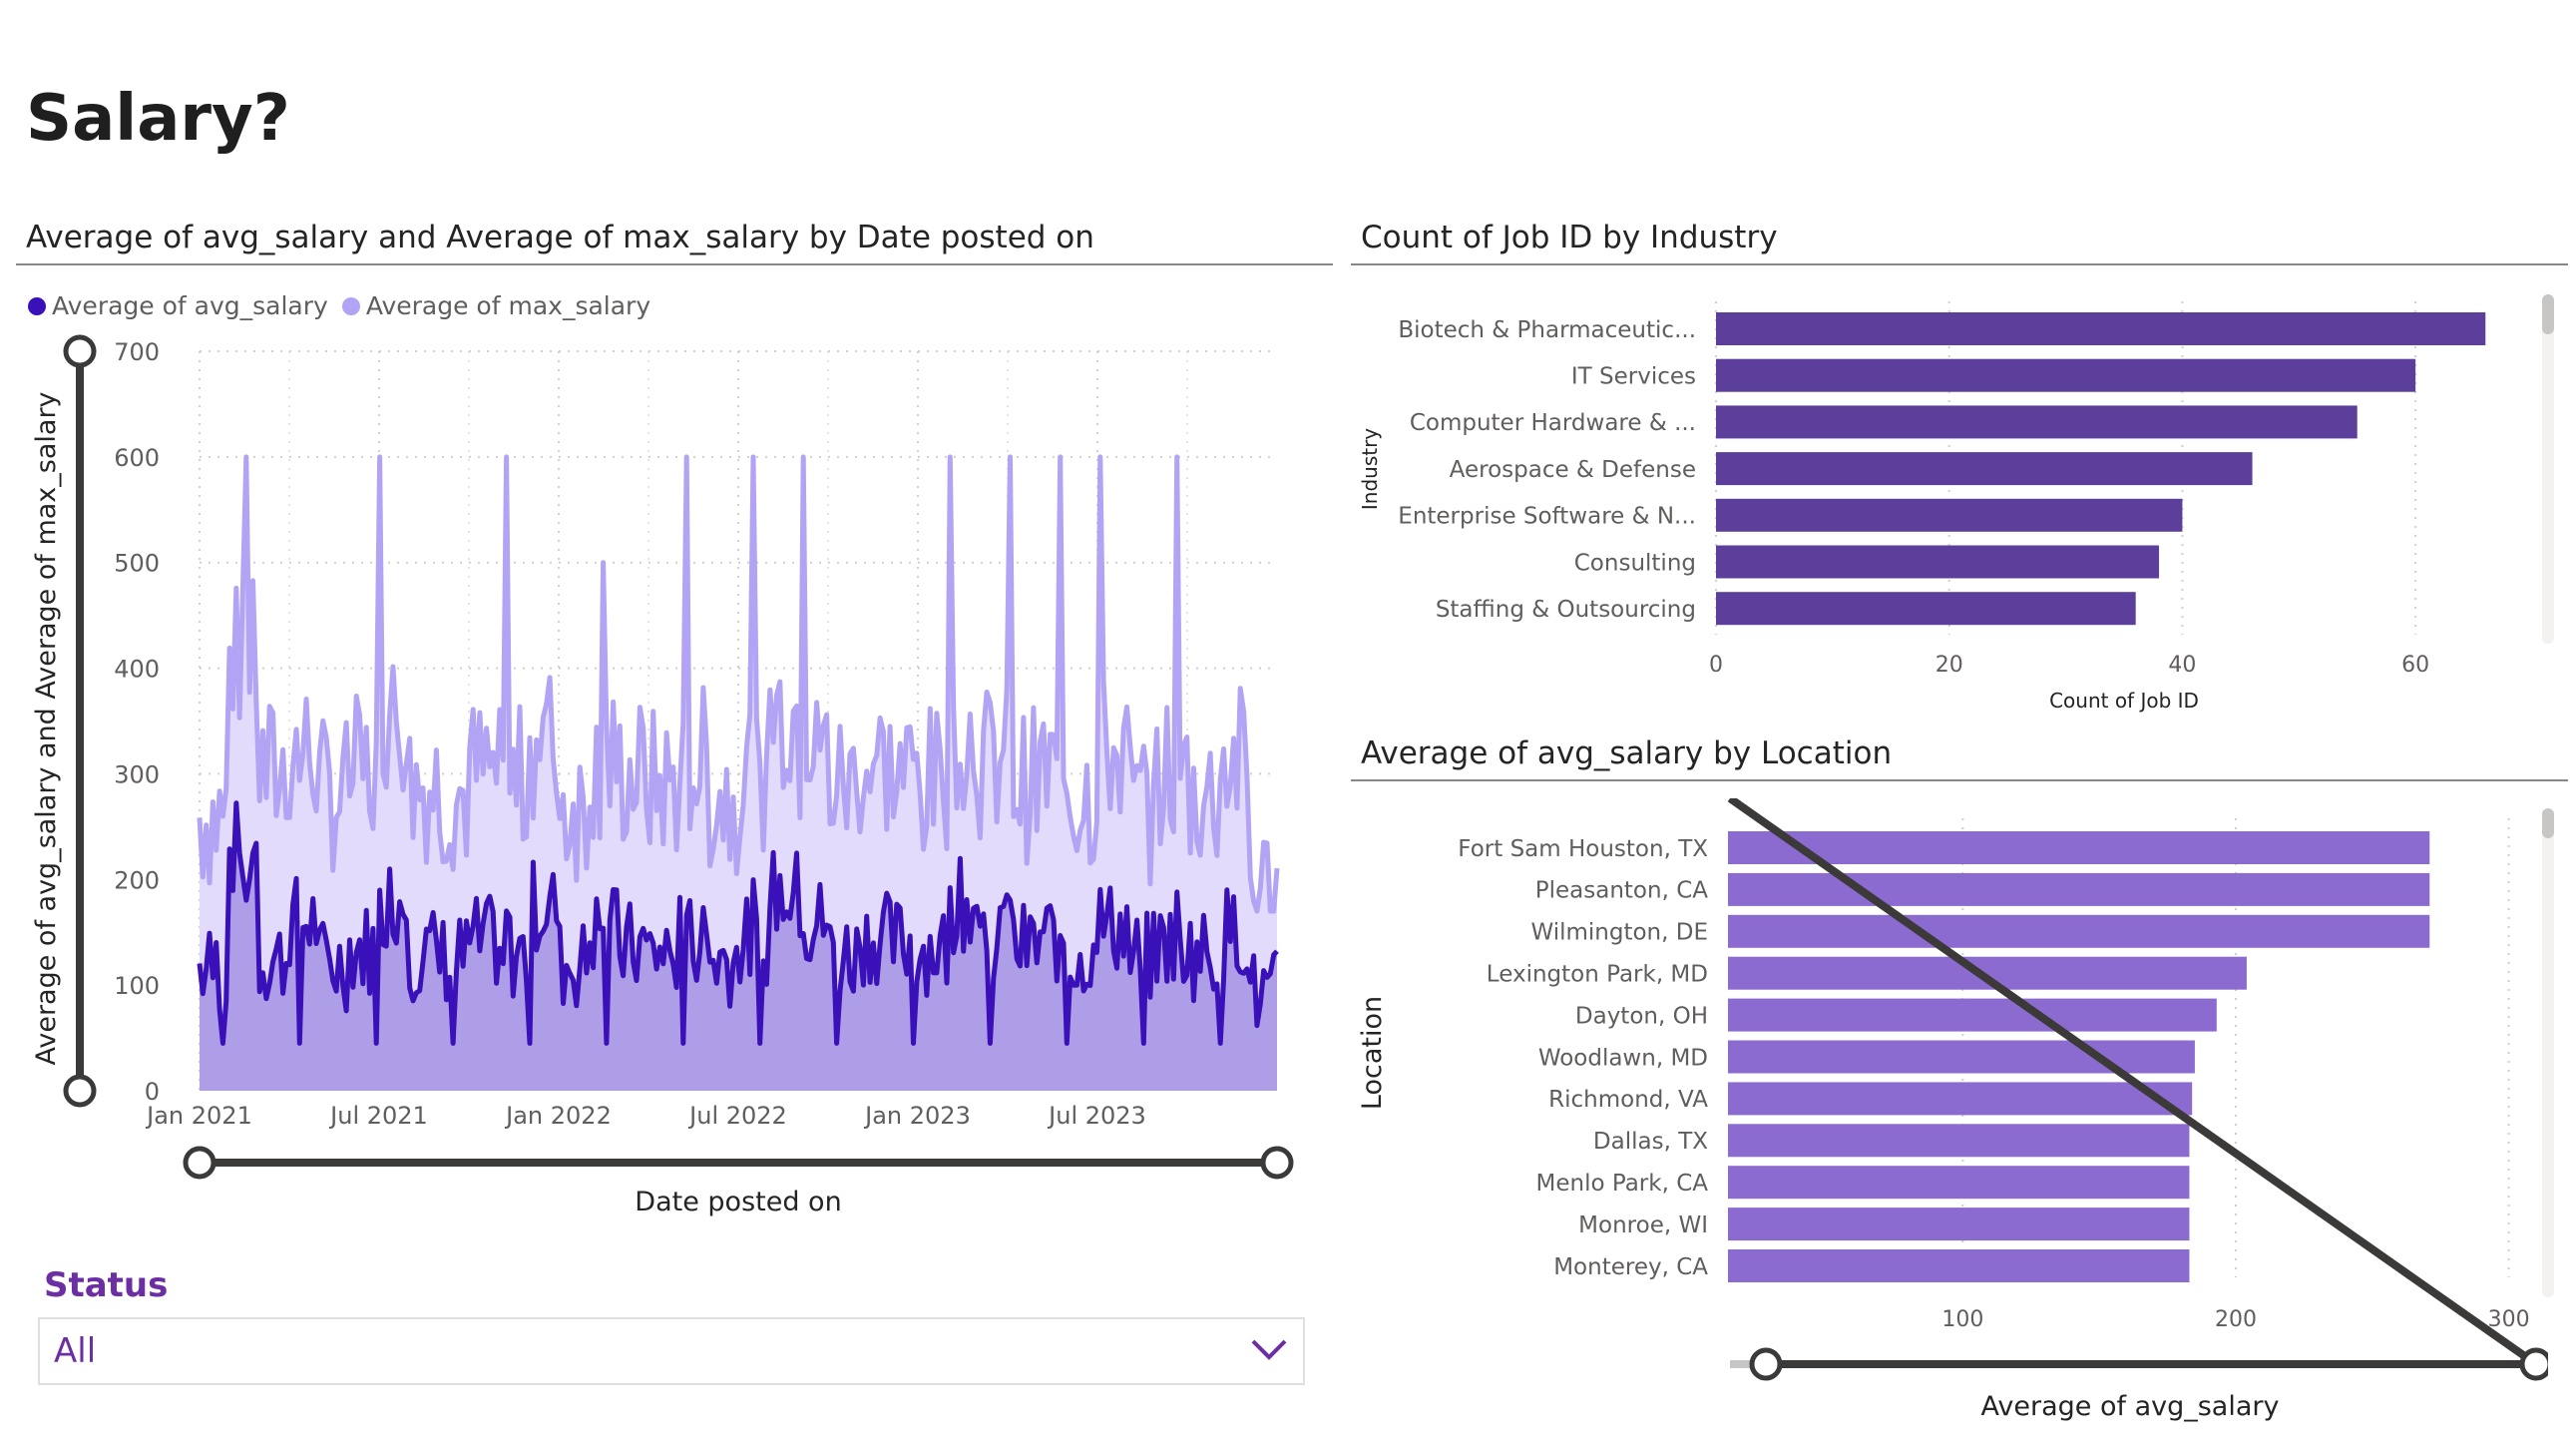 The height and width of the screenshot is (1453, 2576). What do you see at coordinates (2415, 665) in the screenshot?
I see `x-tick-label: 60` at bounding box center [2415, 665].